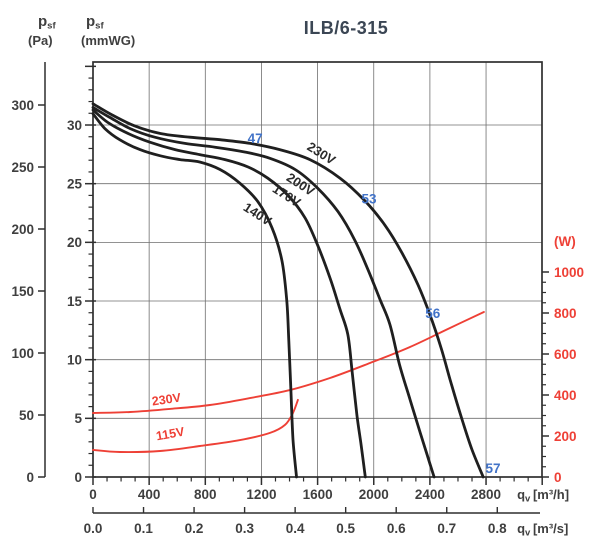 The image size is (600, 555). Describe the element at coordinates (75, 301) in the screenshot. I see `svg-text: 15` at that location.